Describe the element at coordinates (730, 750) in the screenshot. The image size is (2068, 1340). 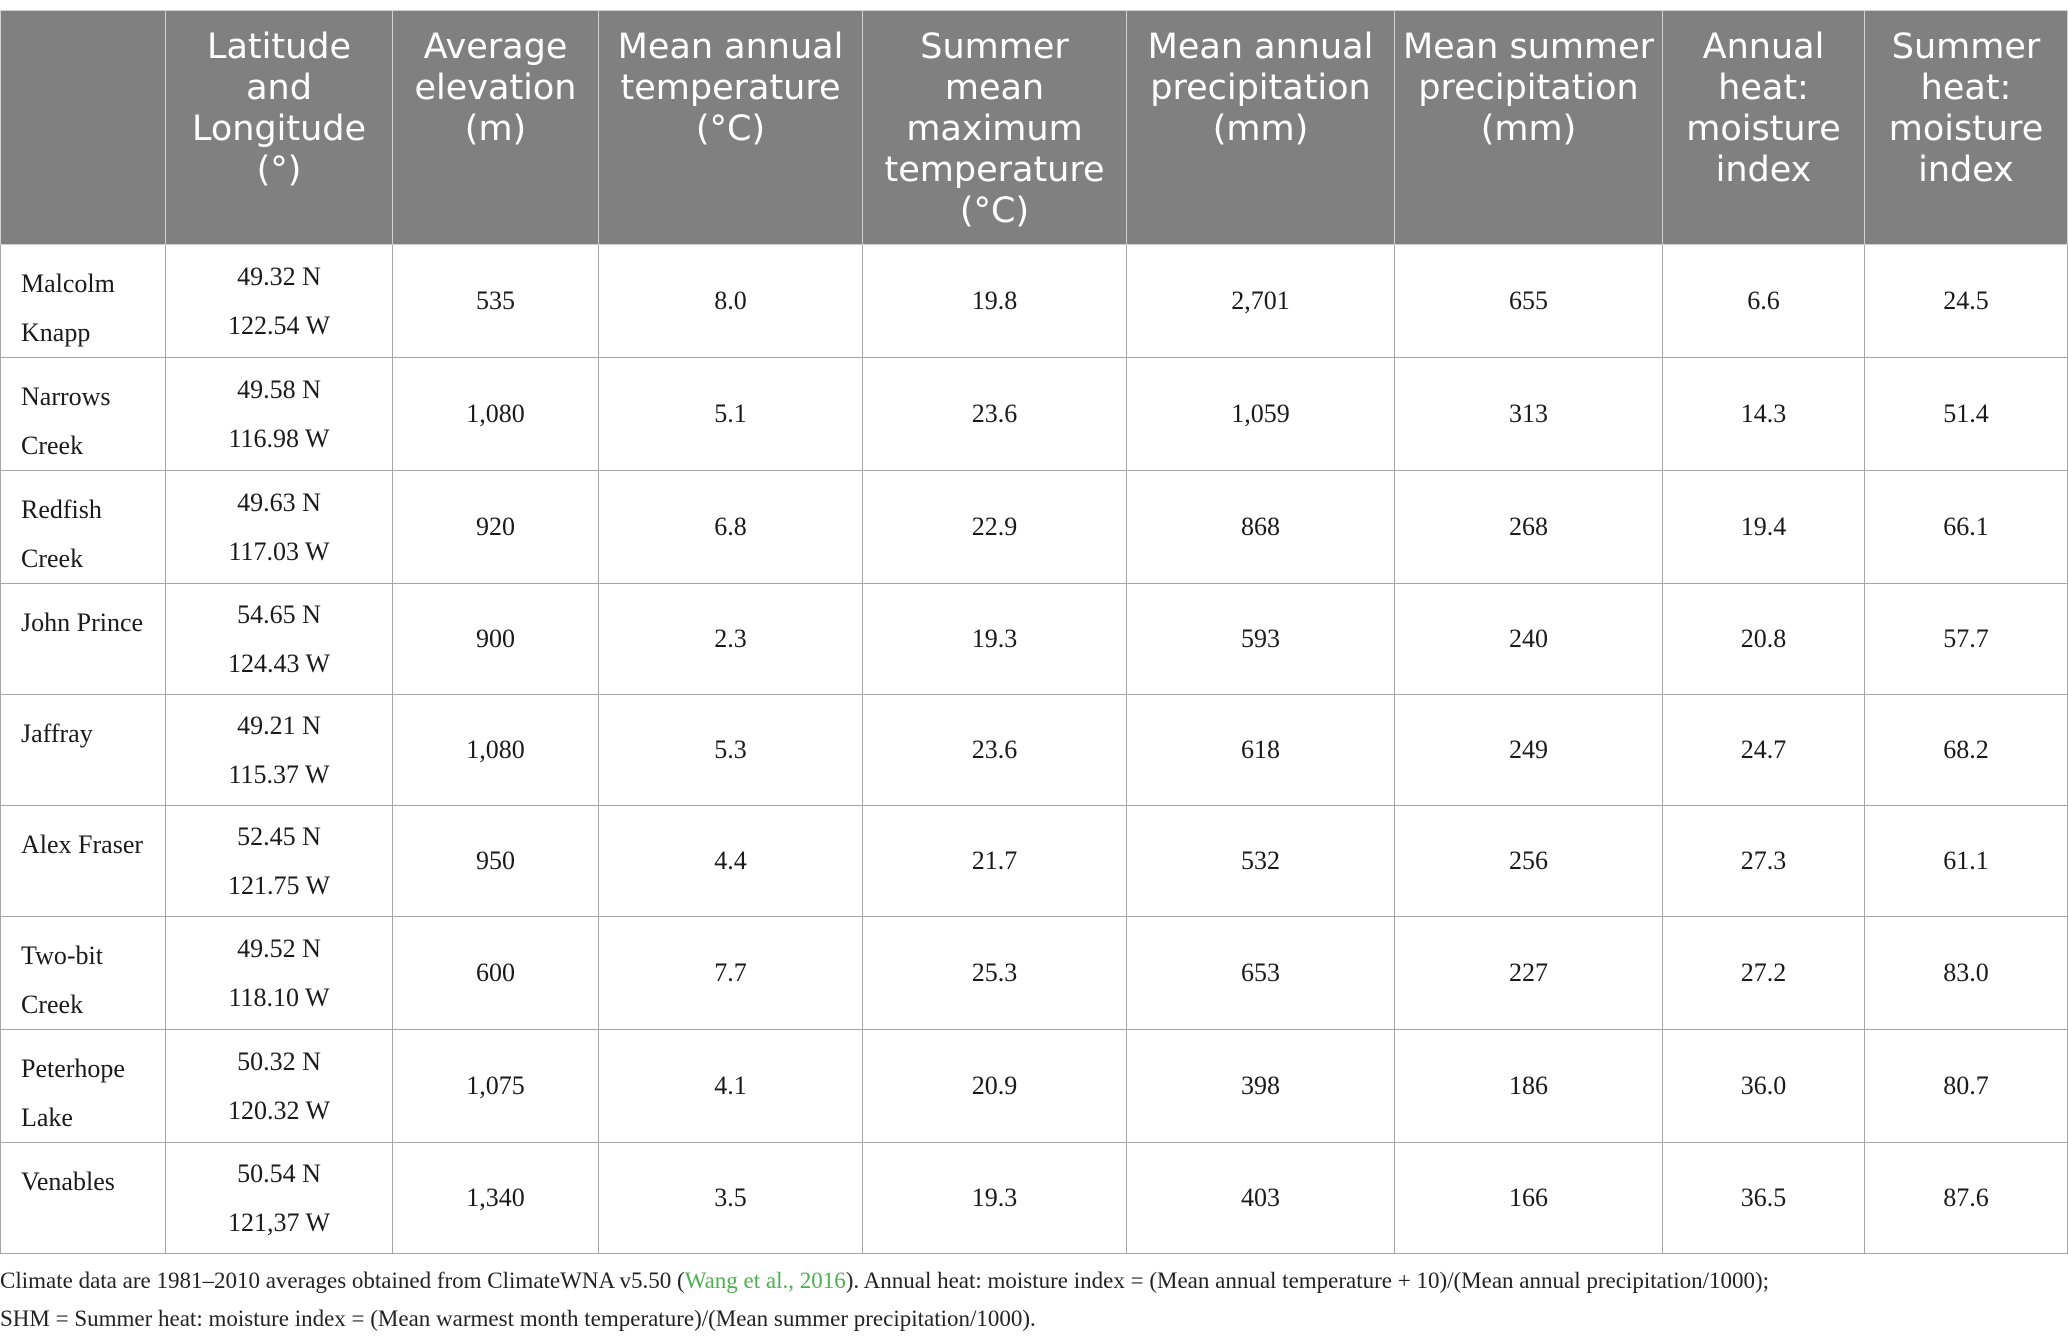
I see `mean-annual-temp-cell: 5.3` at that location.